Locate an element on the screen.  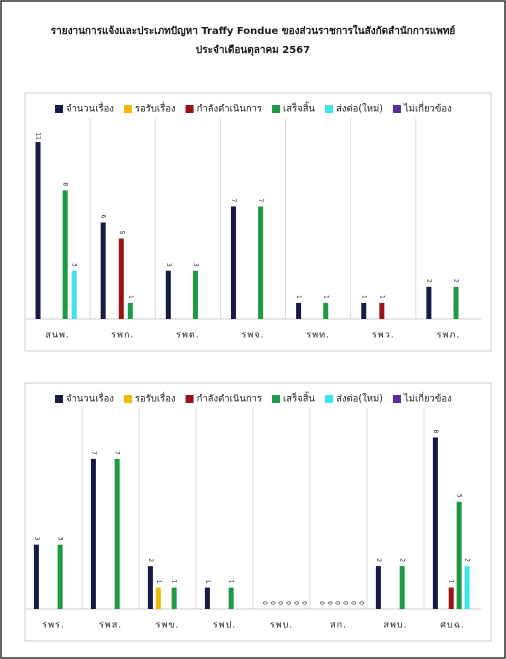
x-tick-label: รพต. is located at coordinates (187, 336).